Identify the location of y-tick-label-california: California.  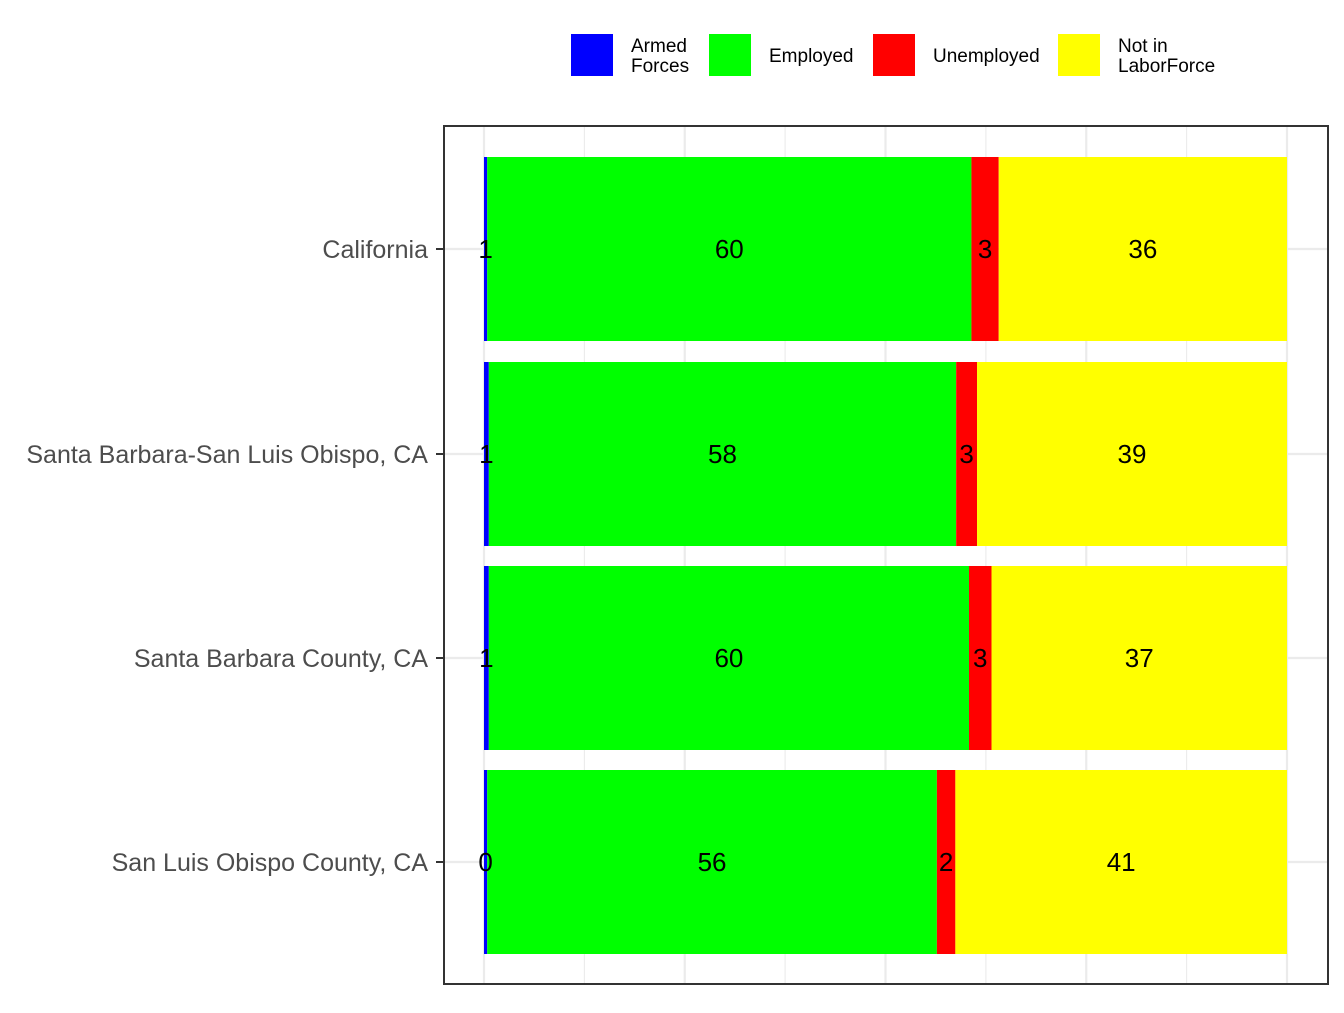
(375, 250).